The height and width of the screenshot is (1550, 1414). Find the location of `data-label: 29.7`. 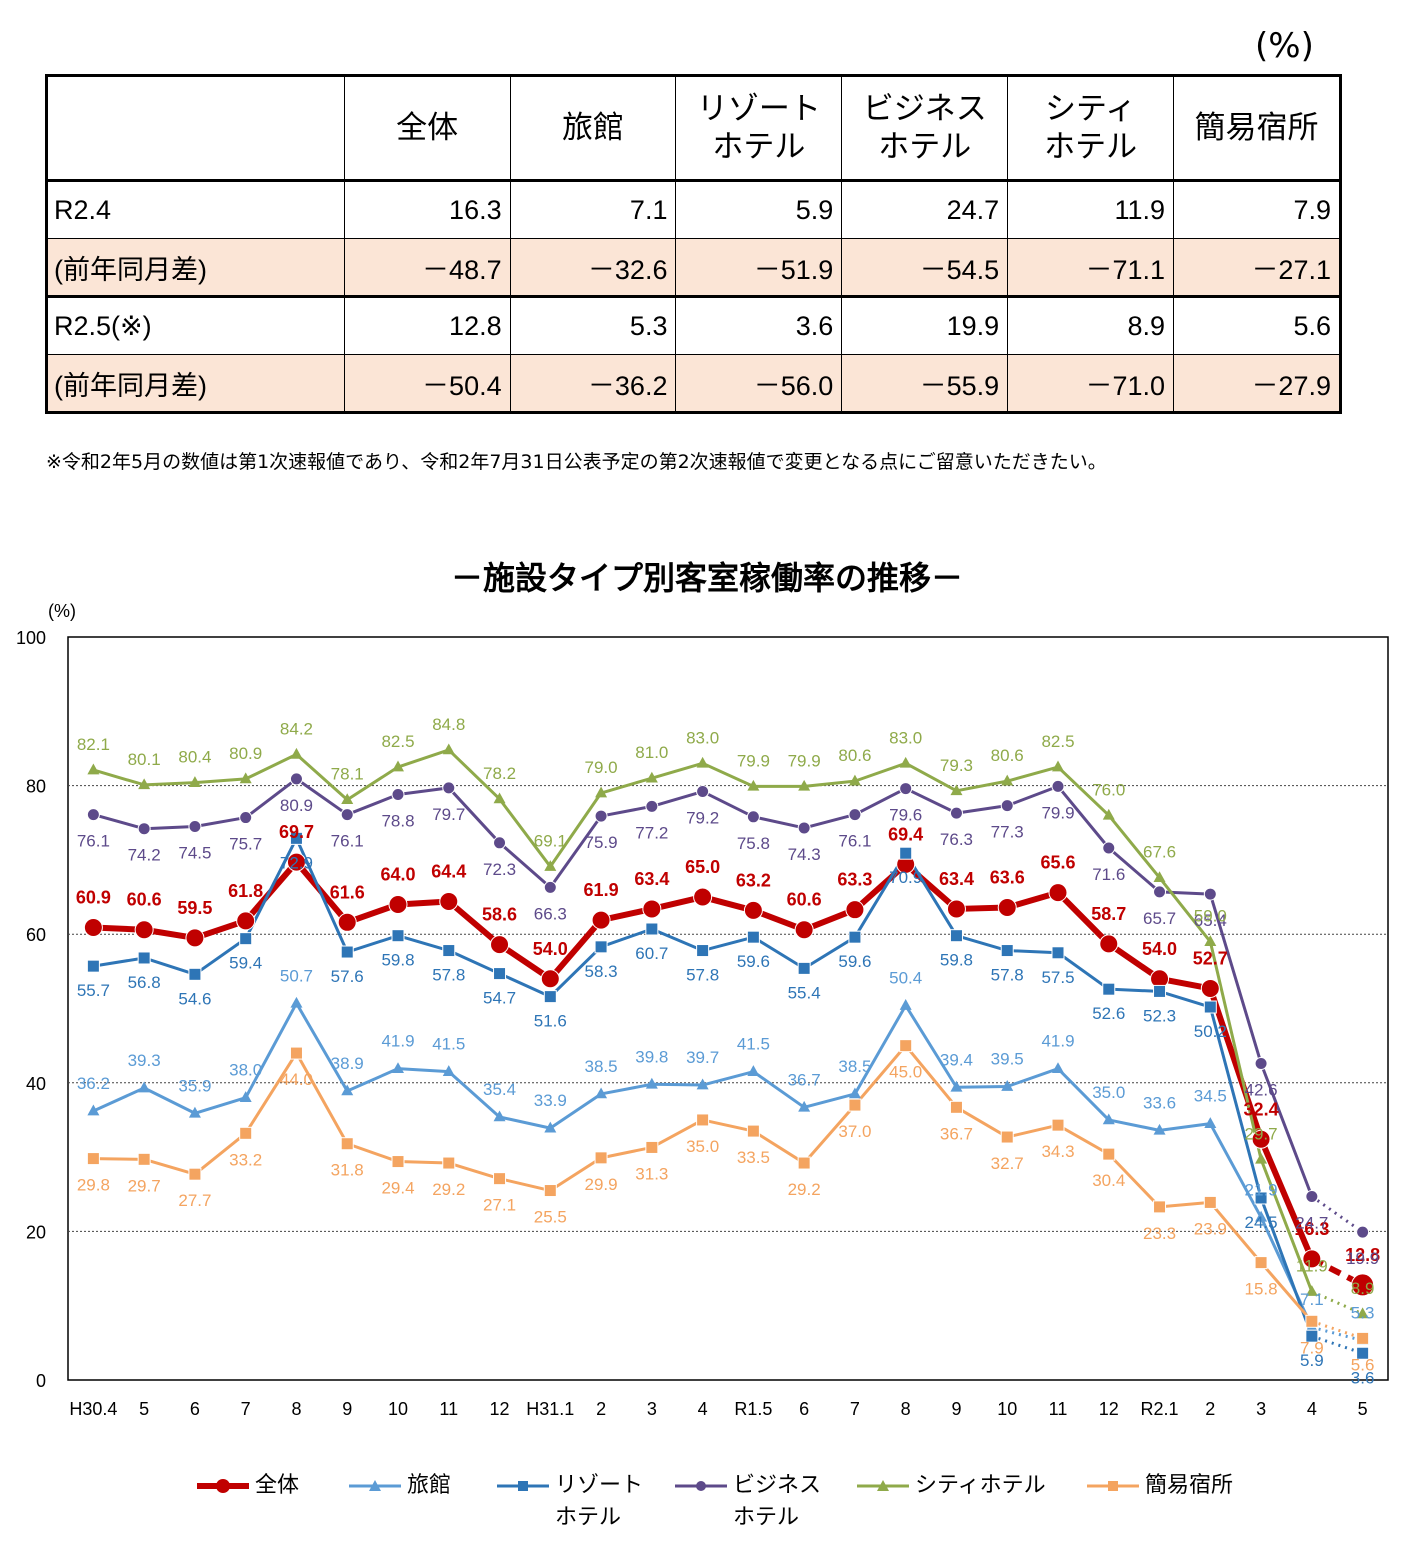

data-label: 29.7 is located at coordinates (1261, 1133).